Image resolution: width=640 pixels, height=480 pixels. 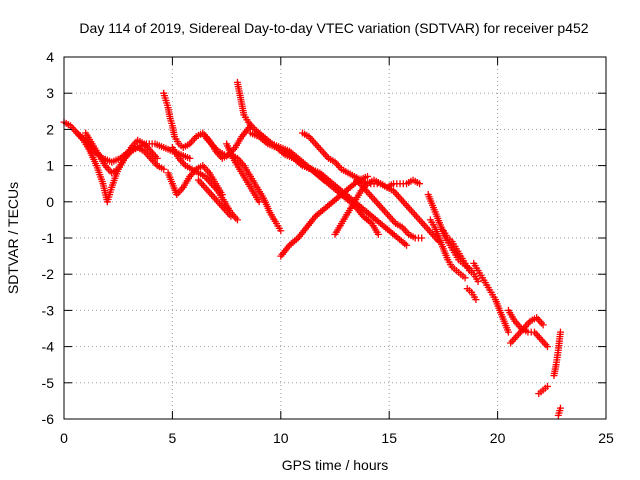 I want to click on y-tick-label: 1, so click(x=50, y=166).